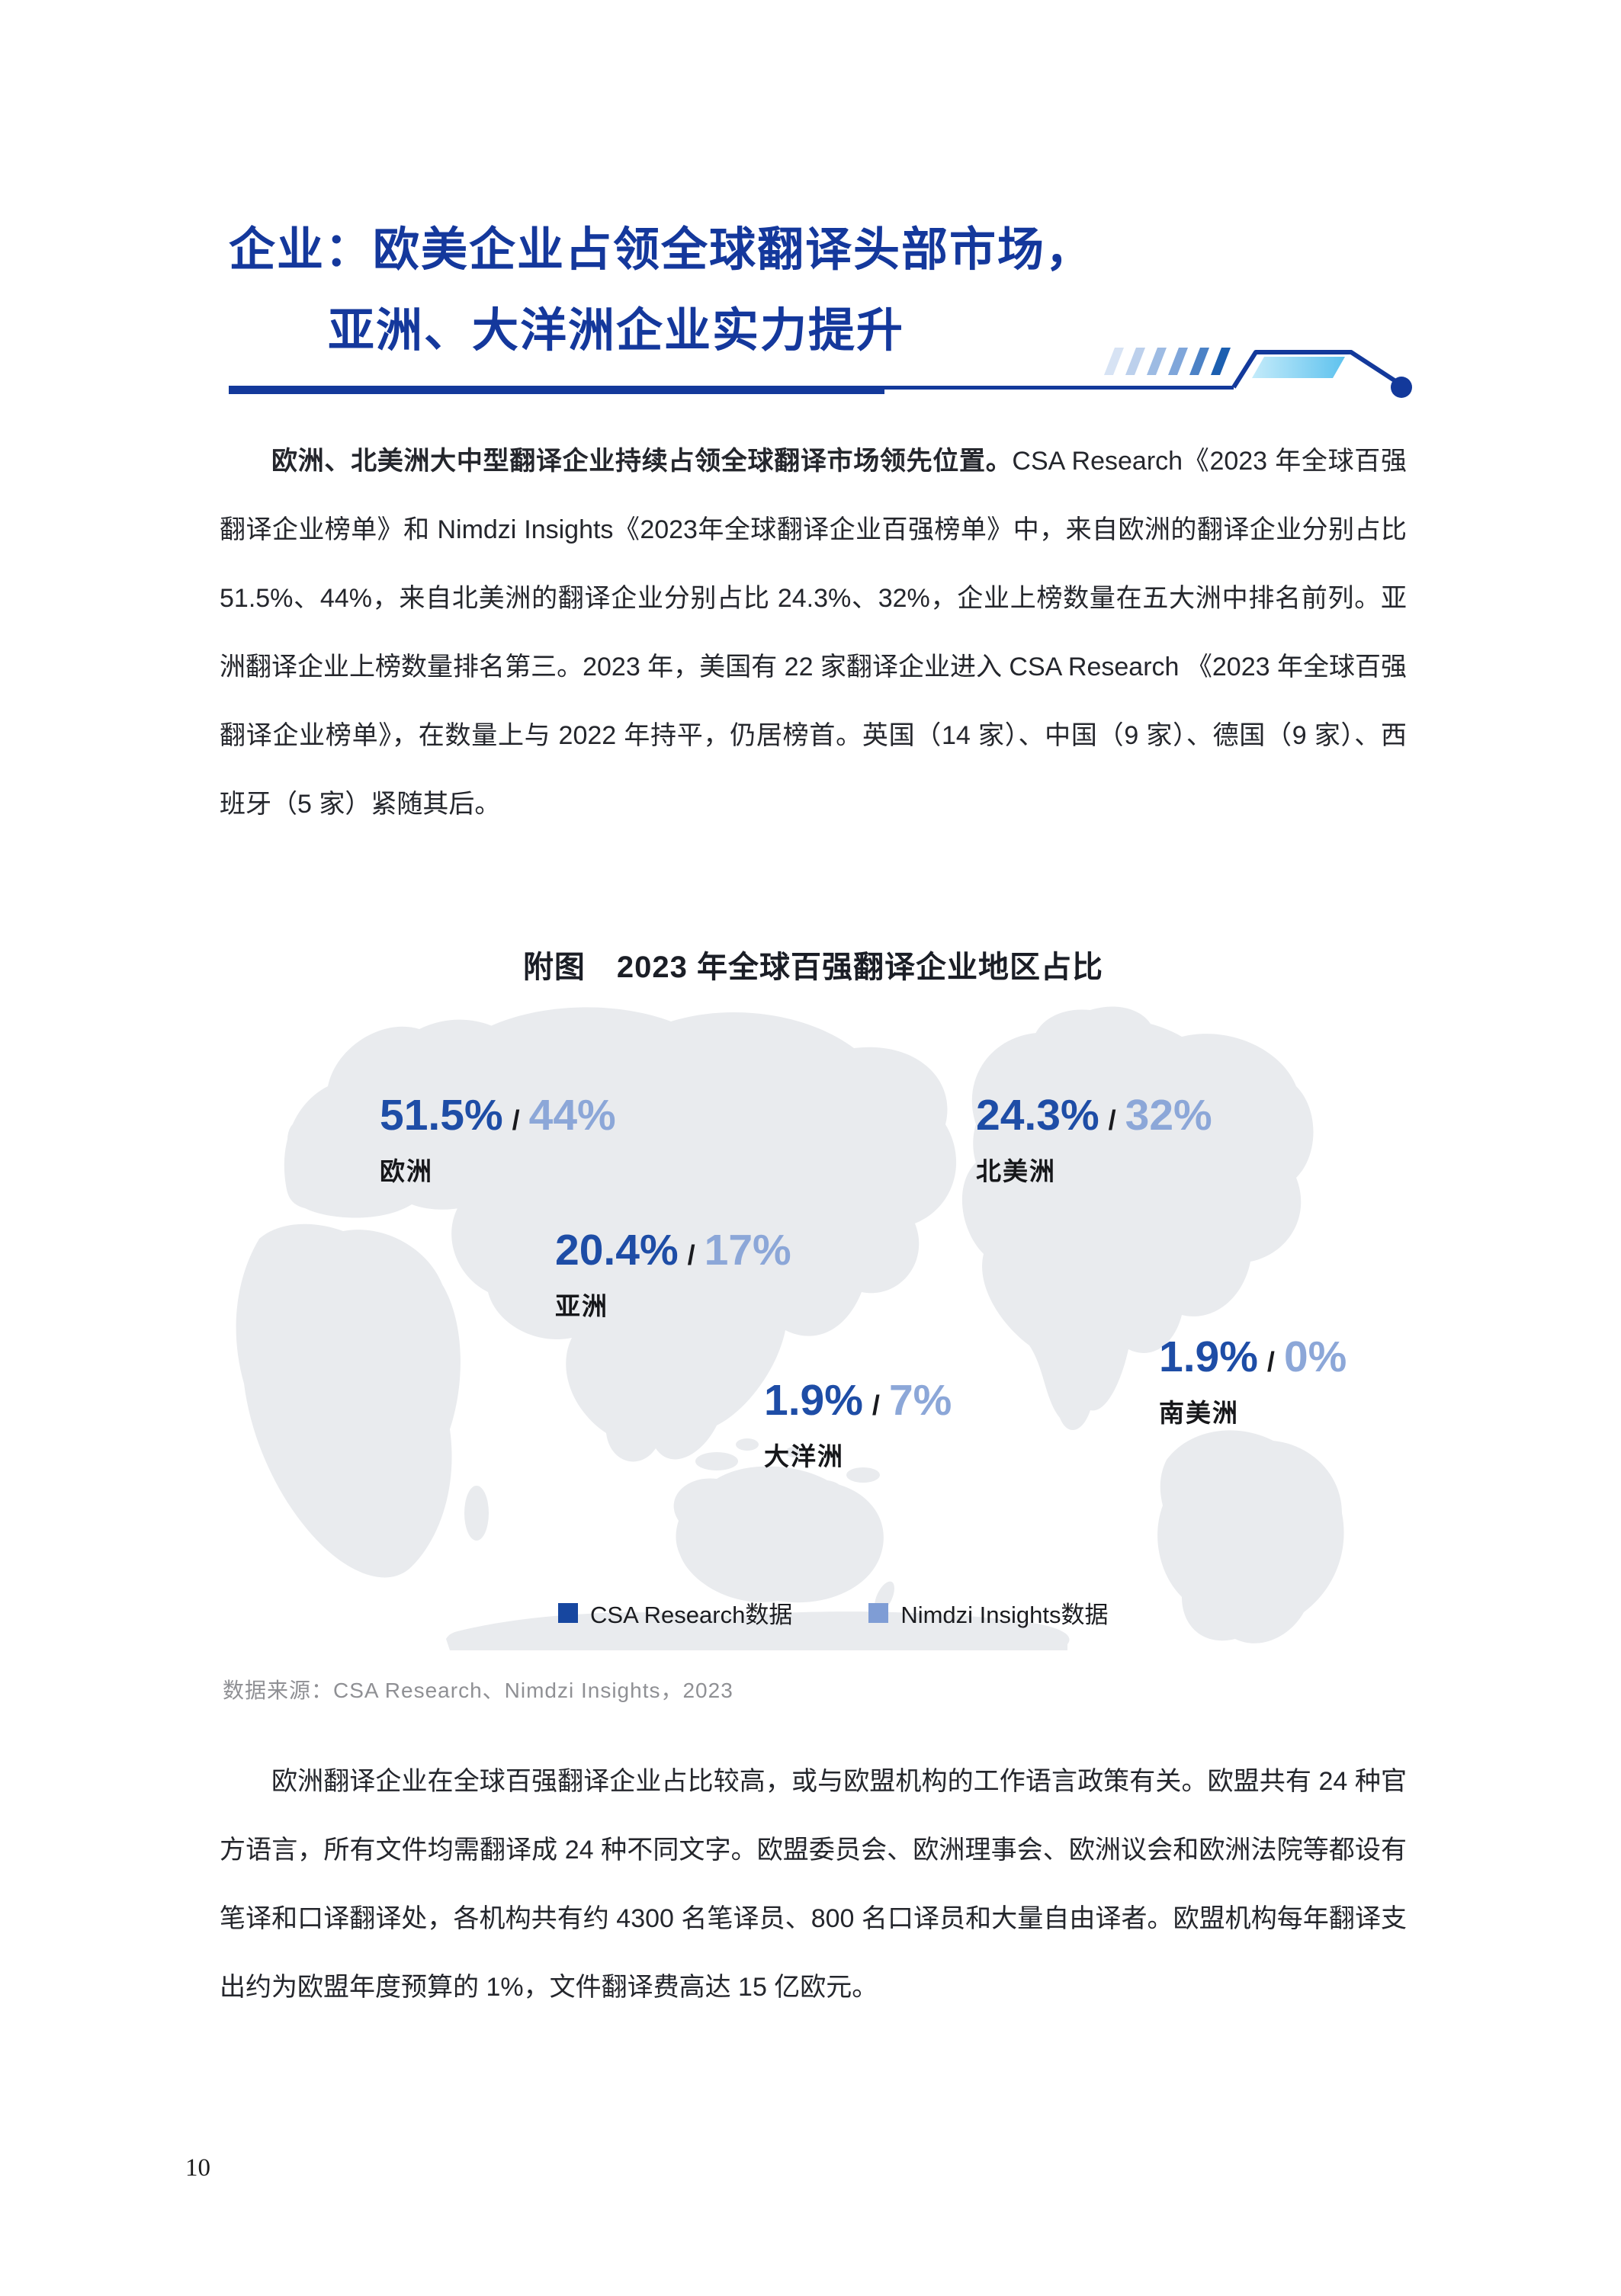 The image size is (1621, 2296). Describe the element at coordinates (556, 390) in the screenshot. I see `title-underline` at that location.